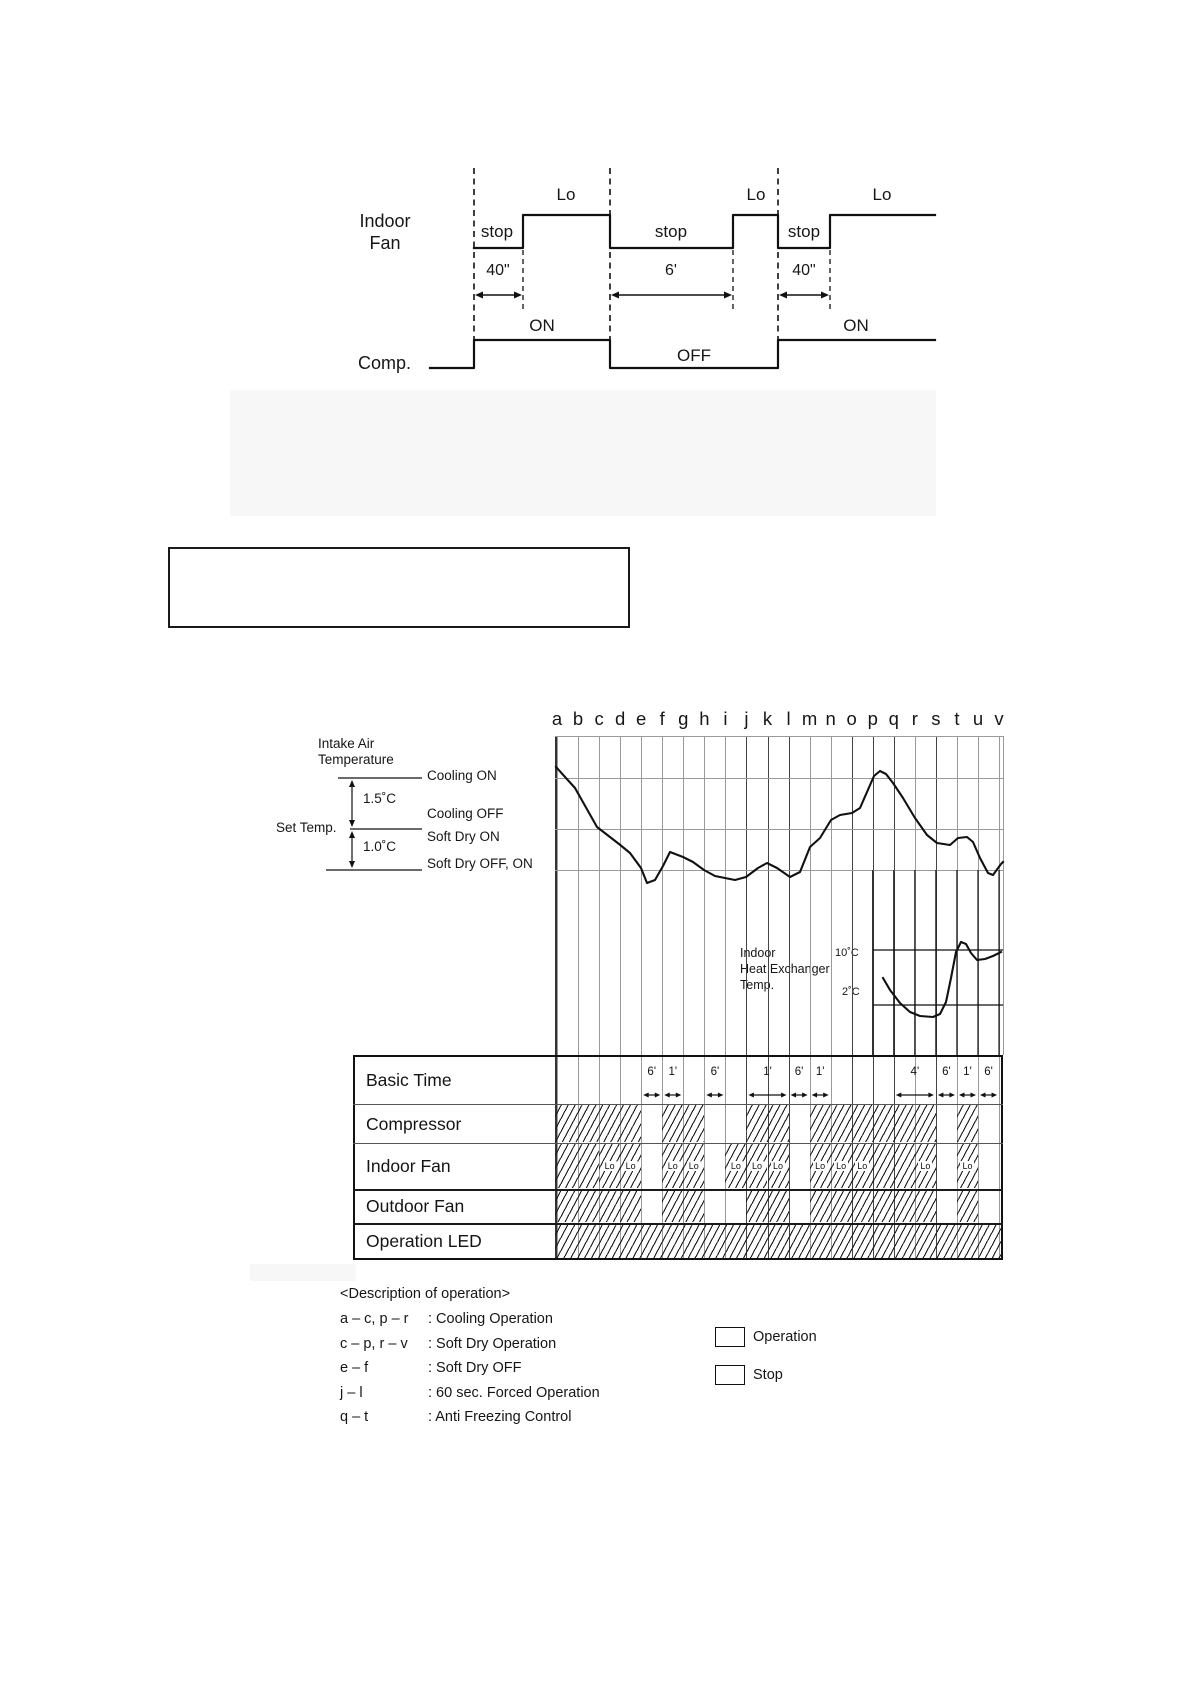 The image size is (1190, 1684). Describe the element at coordinates (788, 718) in the screenshot. I see `column-letter-l: l` at that location.